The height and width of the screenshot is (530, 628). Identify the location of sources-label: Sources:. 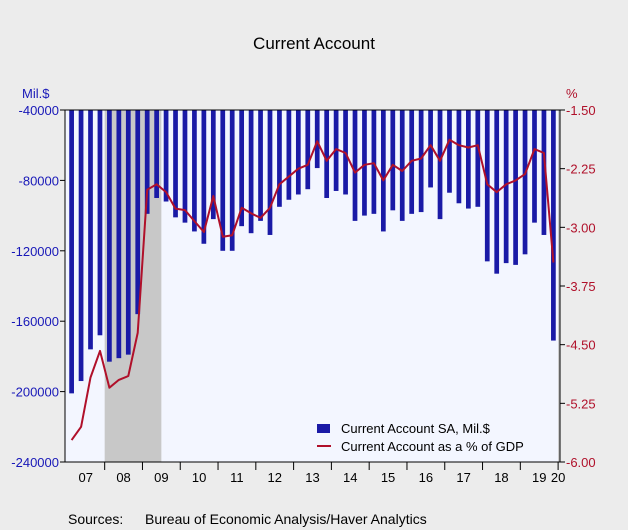
(95, 519).